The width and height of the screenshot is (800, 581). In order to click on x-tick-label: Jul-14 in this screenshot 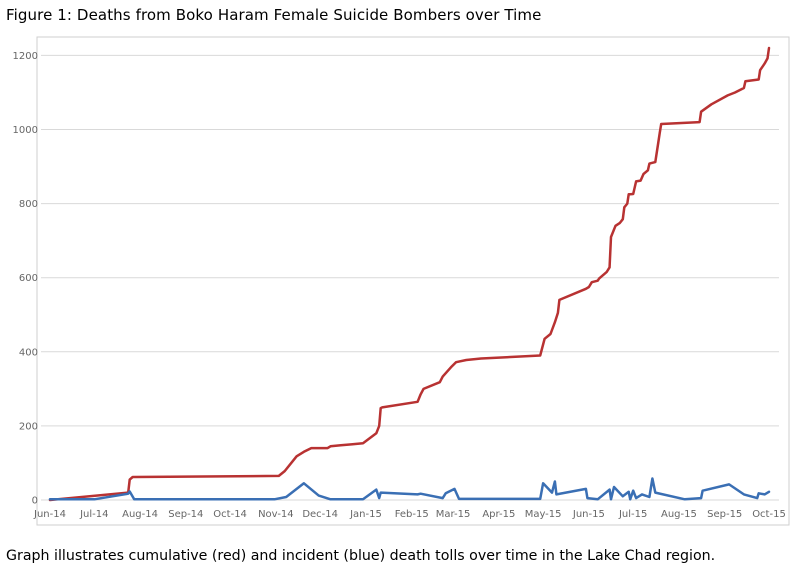, I will do `click(93, 514)`.